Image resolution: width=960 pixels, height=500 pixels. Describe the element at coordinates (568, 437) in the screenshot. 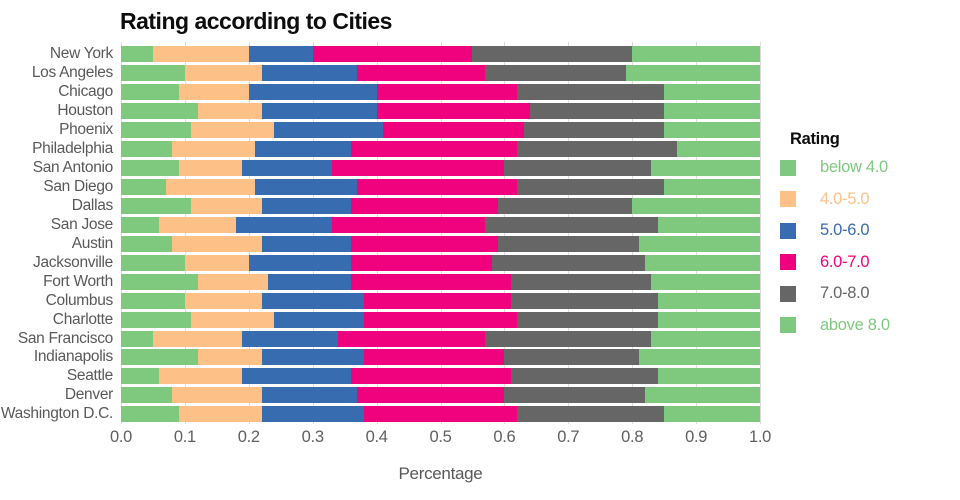

I see `x-tick-0.7: 0.7` at that location.